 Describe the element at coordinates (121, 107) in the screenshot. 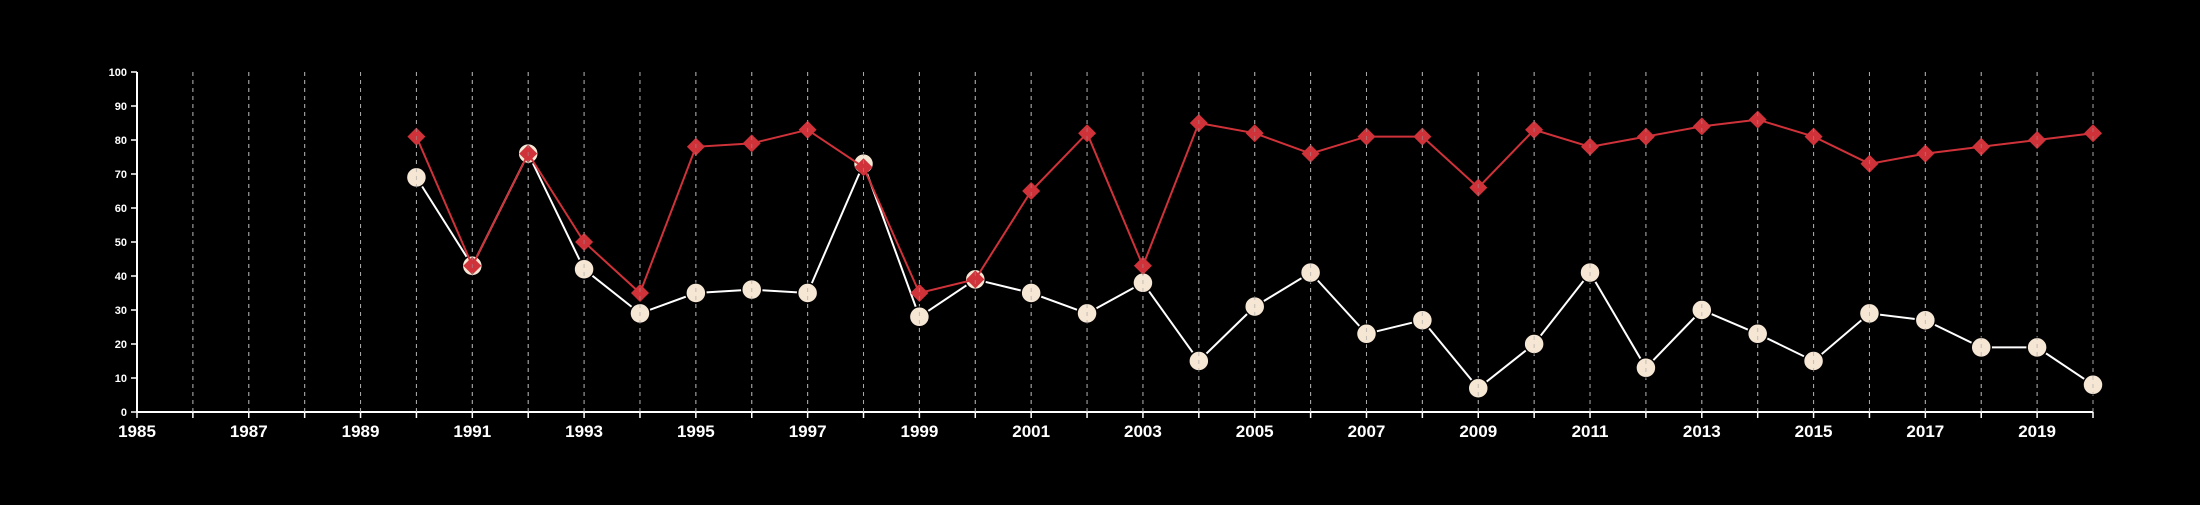

I see `y-tick-label-90: 90` at that location.